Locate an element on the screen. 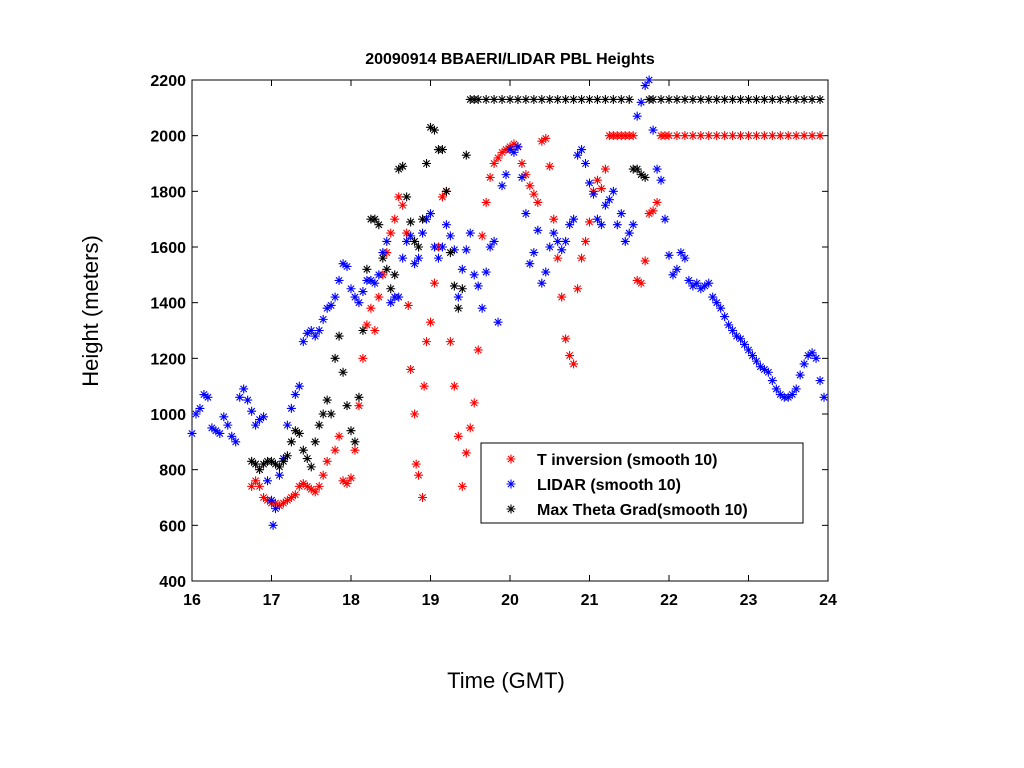  y-axis-label: Height (meters) is located at coordinates (90, 311).